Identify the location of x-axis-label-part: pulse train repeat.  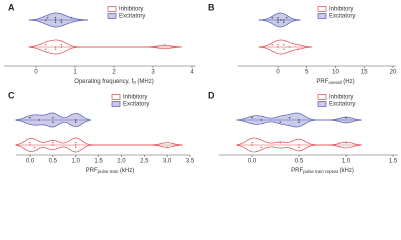
(321, 171).